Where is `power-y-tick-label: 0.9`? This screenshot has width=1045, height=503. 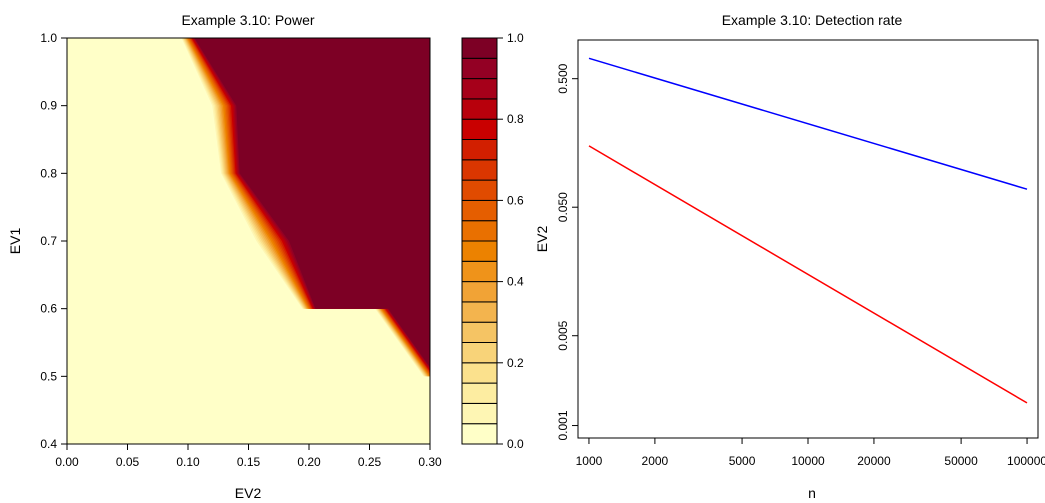
power-y-tick-label: 0.9 is located at coordinates (48, 106).